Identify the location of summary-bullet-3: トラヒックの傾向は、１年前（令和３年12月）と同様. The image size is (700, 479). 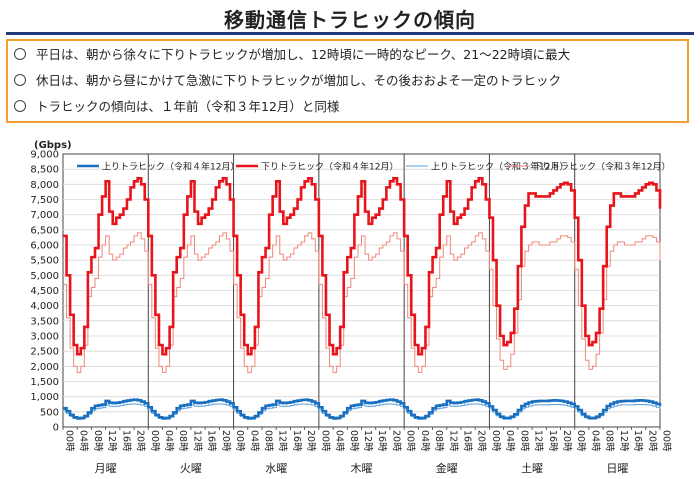
(176, 107).